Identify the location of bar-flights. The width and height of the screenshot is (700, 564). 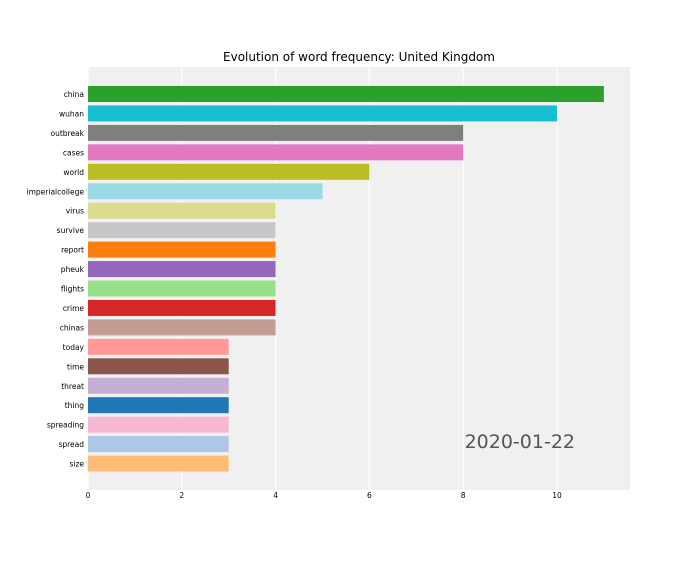
(182, 288).